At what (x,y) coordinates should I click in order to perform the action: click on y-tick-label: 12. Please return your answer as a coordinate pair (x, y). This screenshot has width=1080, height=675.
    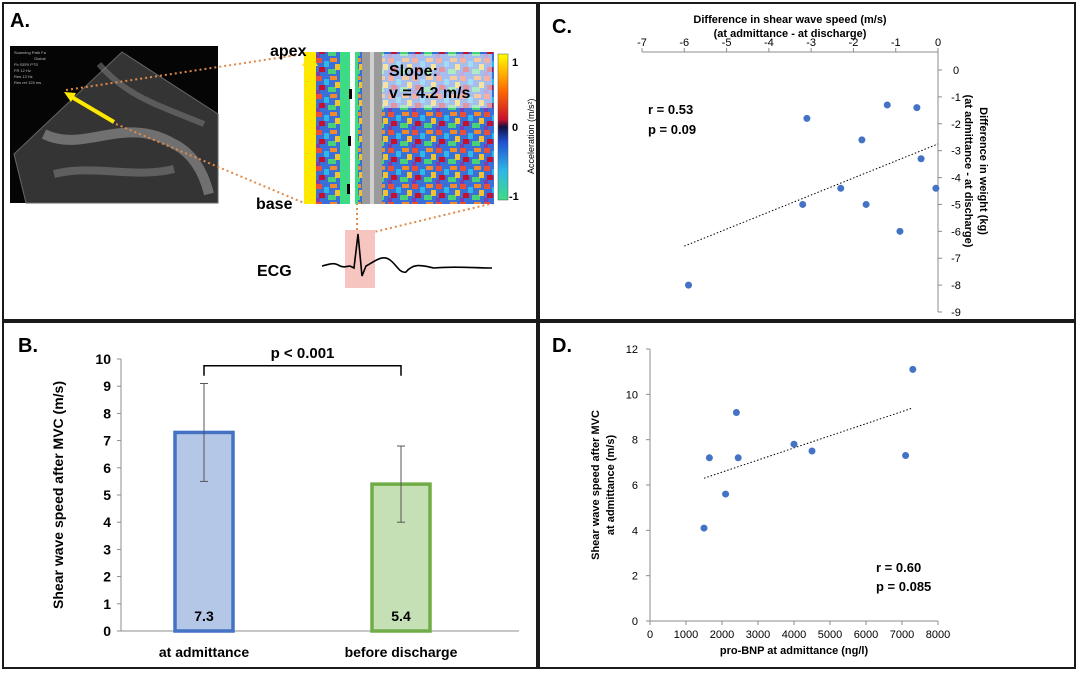
    Looking at the image, I should click on (632, 350).